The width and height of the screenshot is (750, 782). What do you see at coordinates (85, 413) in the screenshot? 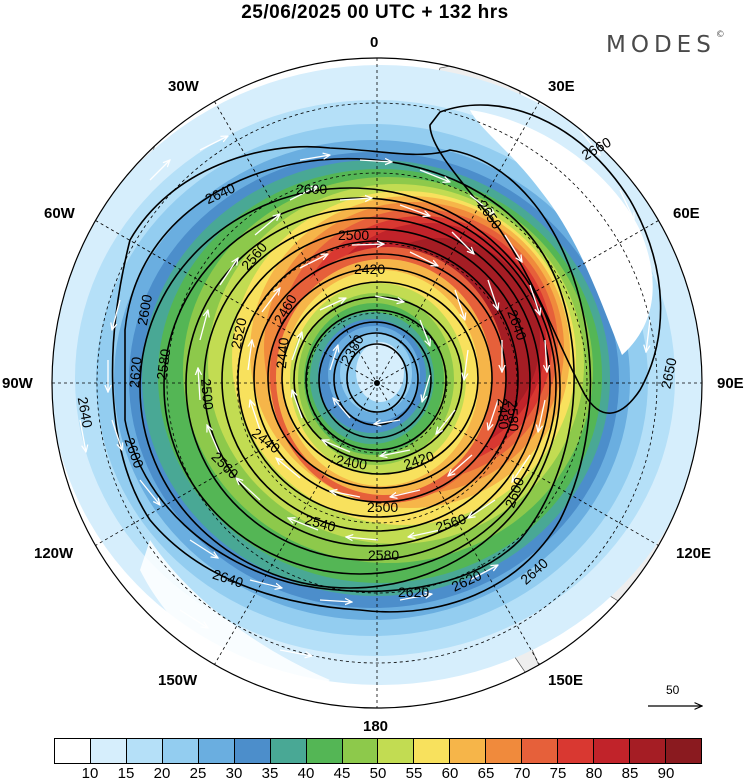
I see `contour-label: 2640` at bounding box center [85, 413].